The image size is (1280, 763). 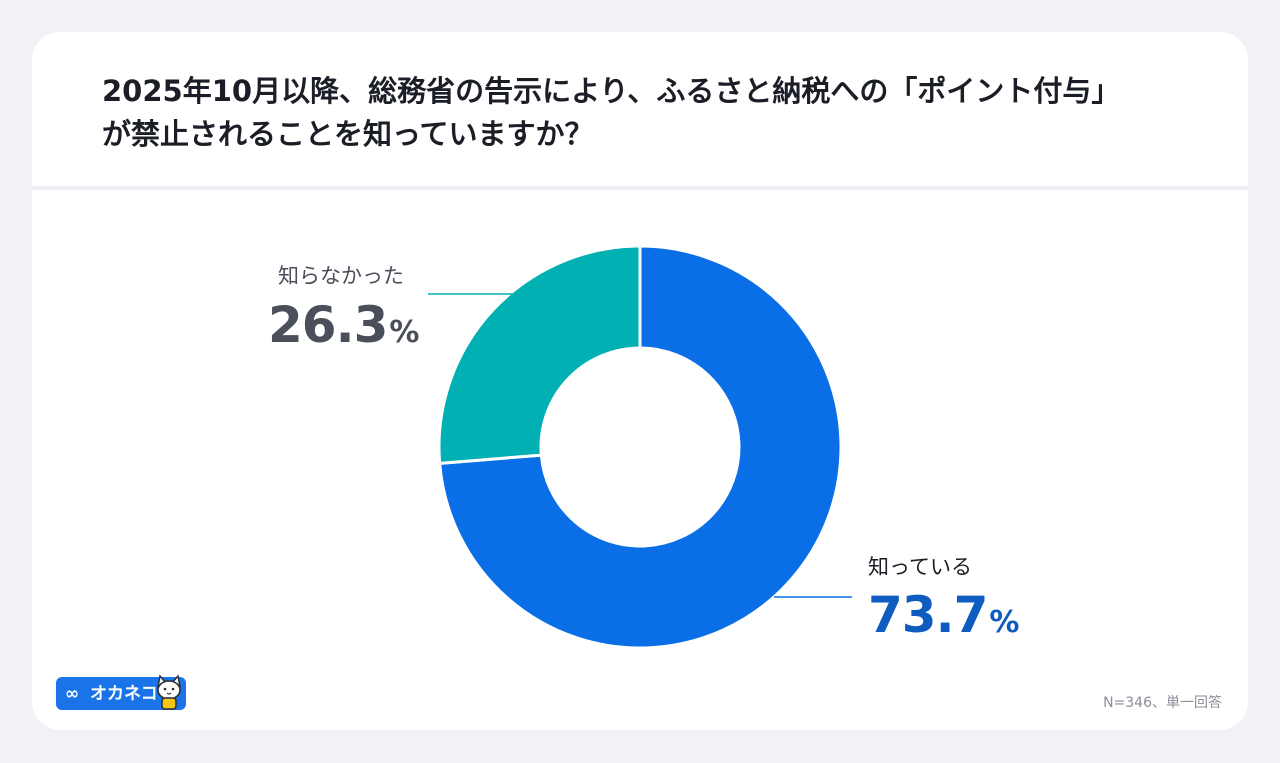 I want to click on infinity-icon: ∞, so click(x=72, y=694).